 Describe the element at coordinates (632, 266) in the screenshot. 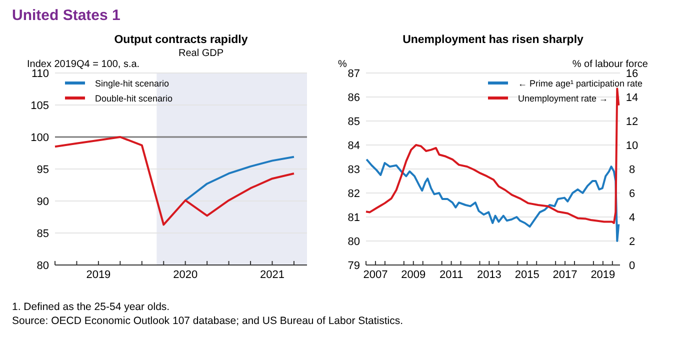

I see `y2-tick-label: 0` at that location.